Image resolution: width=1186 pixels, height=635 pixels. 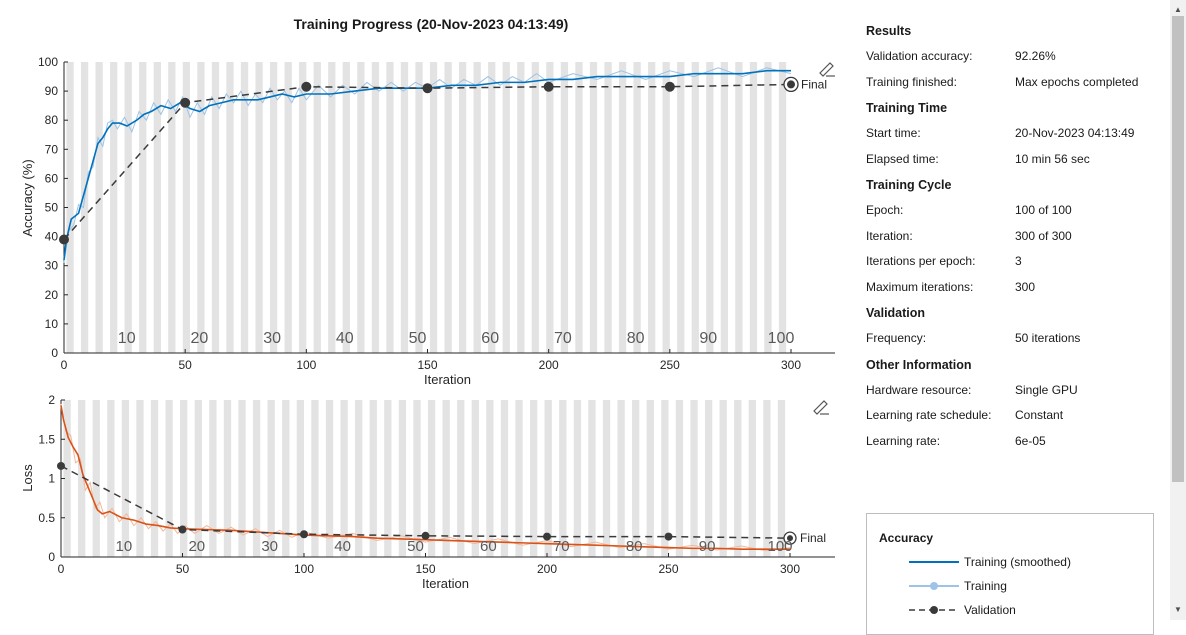 What do you see at coordinates (893, 133) in the screenshot?
I see `info-label: Start time:` at bounding box center [893, 133].